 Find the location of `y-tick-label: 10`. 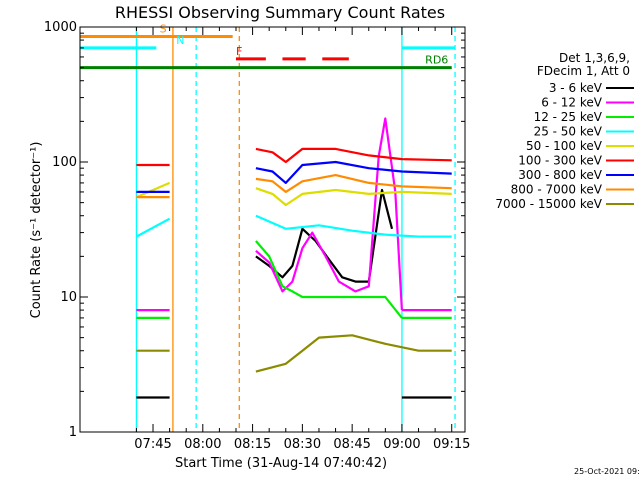

y-tick-label: 10 is located at coordinates (68, 297).